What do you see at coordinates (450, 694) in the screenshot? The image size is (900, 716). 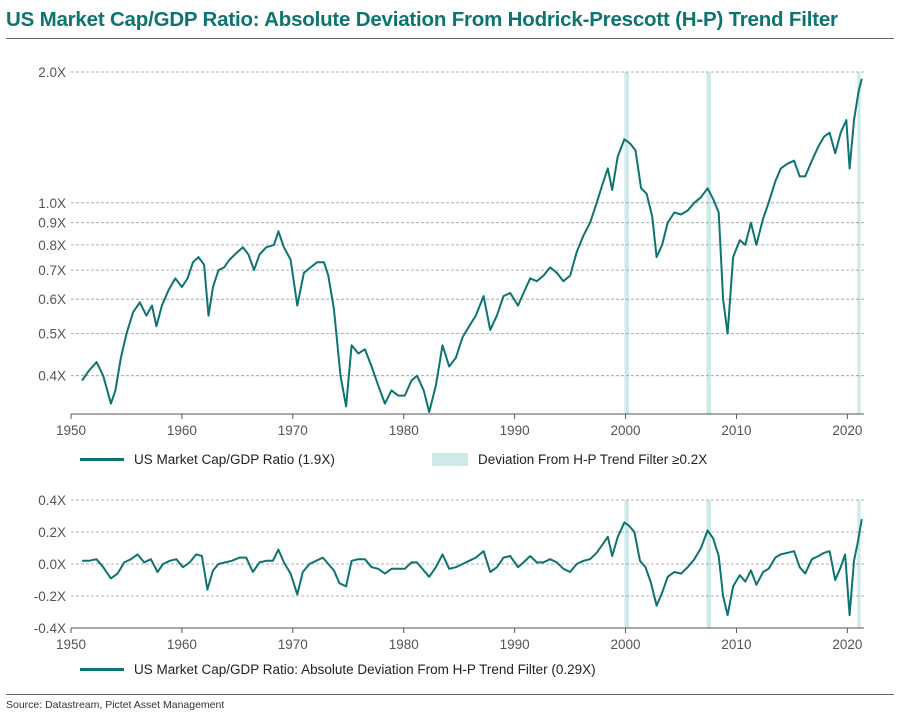 I see `footer-rule` at bounding box center [450, 694].